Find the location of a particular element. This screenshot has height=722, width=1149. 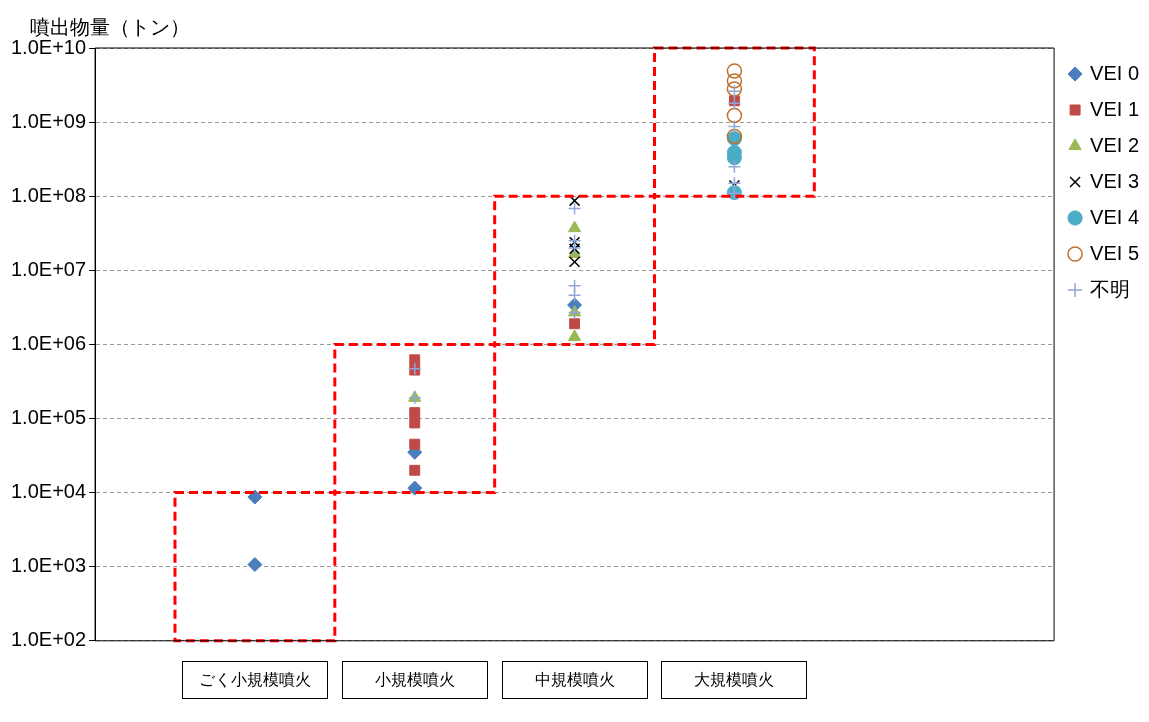

y-tick-label: 1.0E+07 is located at coordinates (48, 268).